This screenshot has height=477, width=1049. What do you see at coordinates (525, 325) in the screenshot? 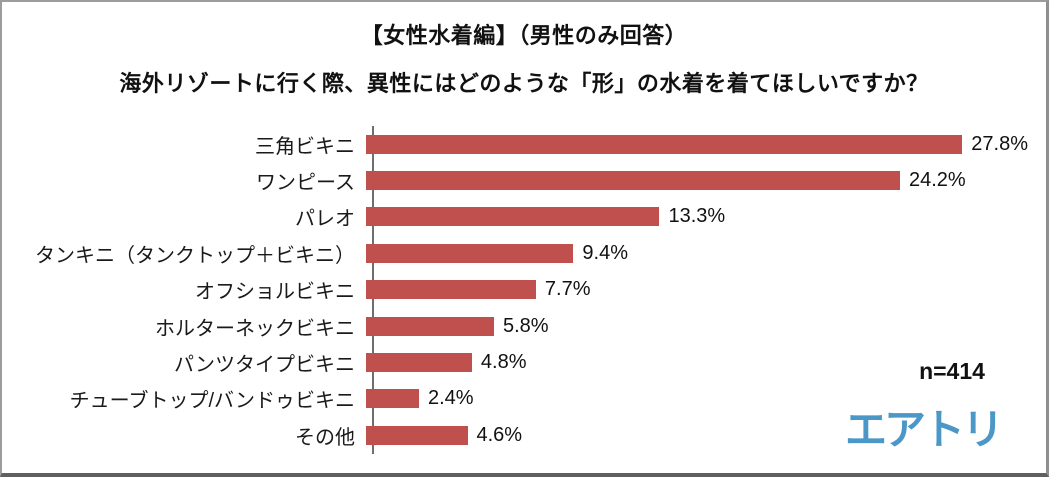
I see `value-label: 5.8%` at bounding box center [525, 325].